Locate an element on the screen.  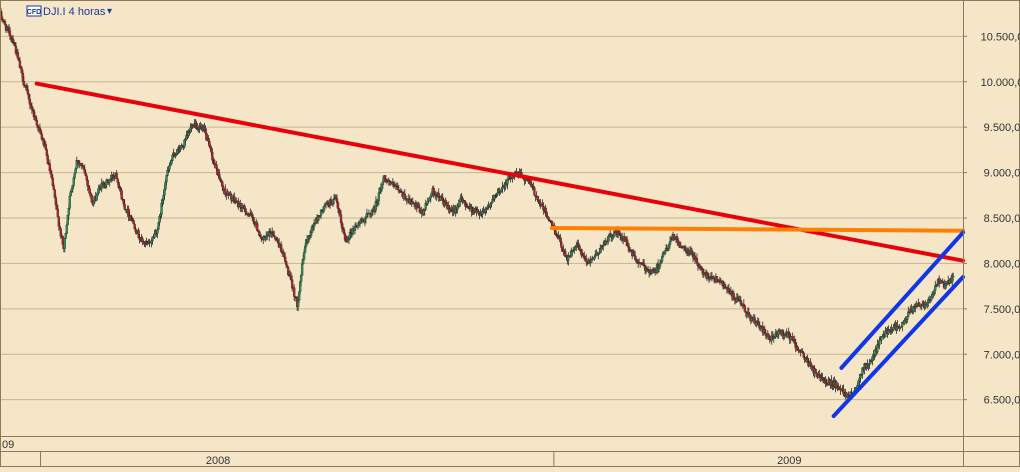
channel-upper-trendline is located at coordinates (902, 300).